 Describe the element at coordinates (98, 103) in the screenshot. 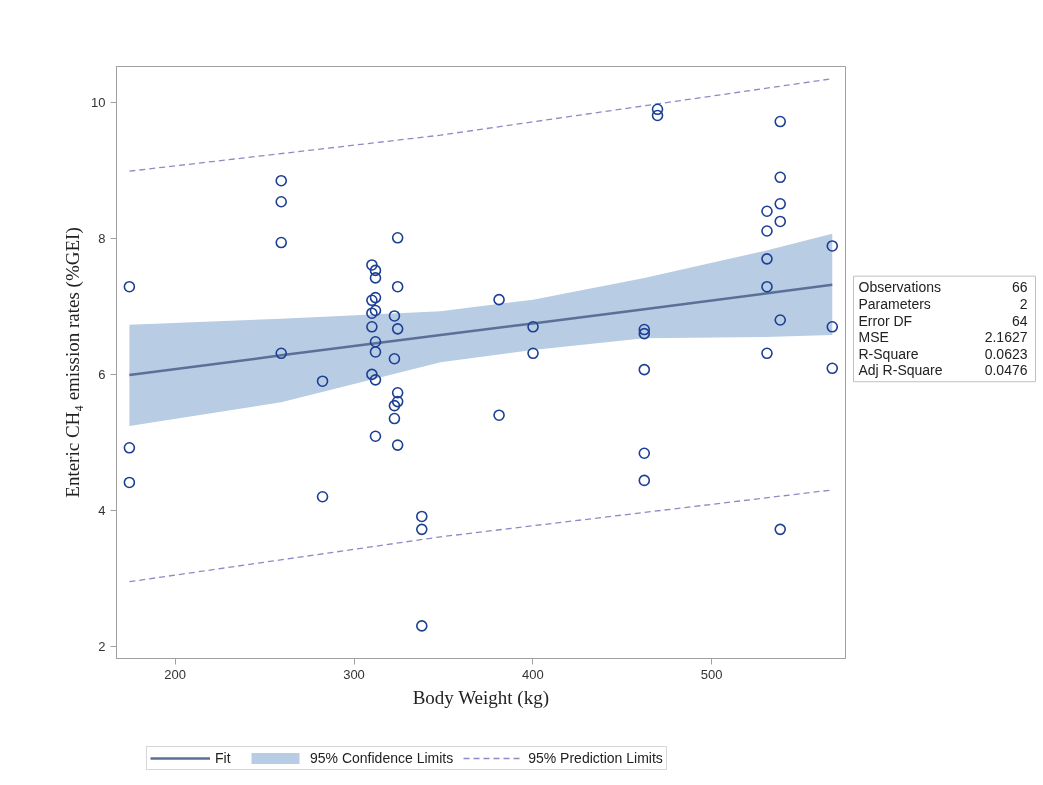

I see `y-tick-label: 10` at that location.